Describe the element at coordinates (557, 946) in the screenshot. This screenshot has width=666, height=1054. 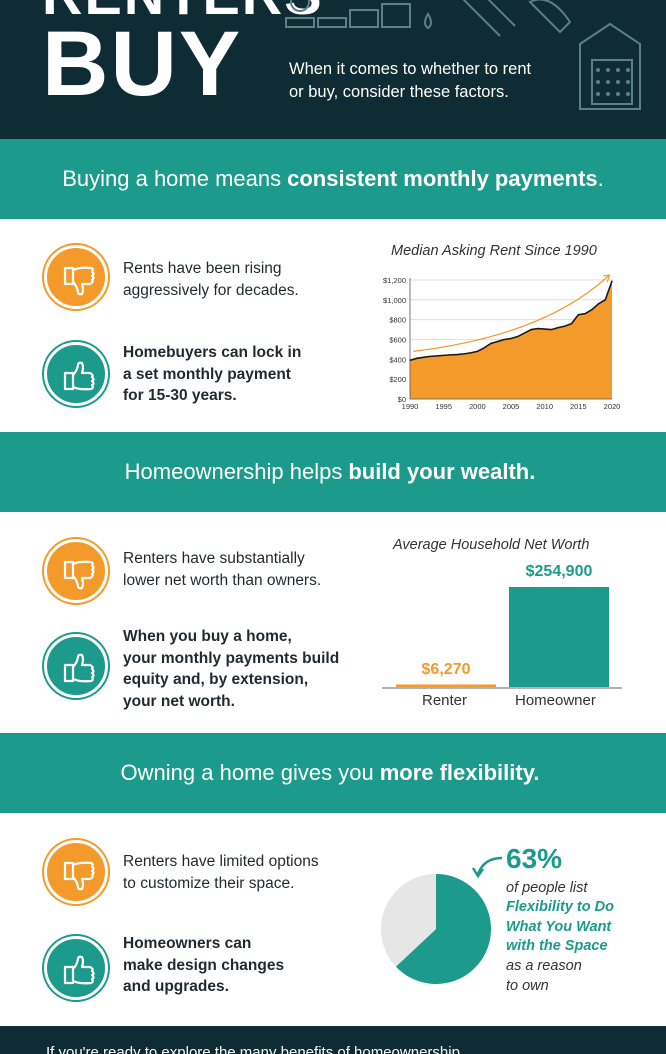
I see `text-line: with the Space` at that location.